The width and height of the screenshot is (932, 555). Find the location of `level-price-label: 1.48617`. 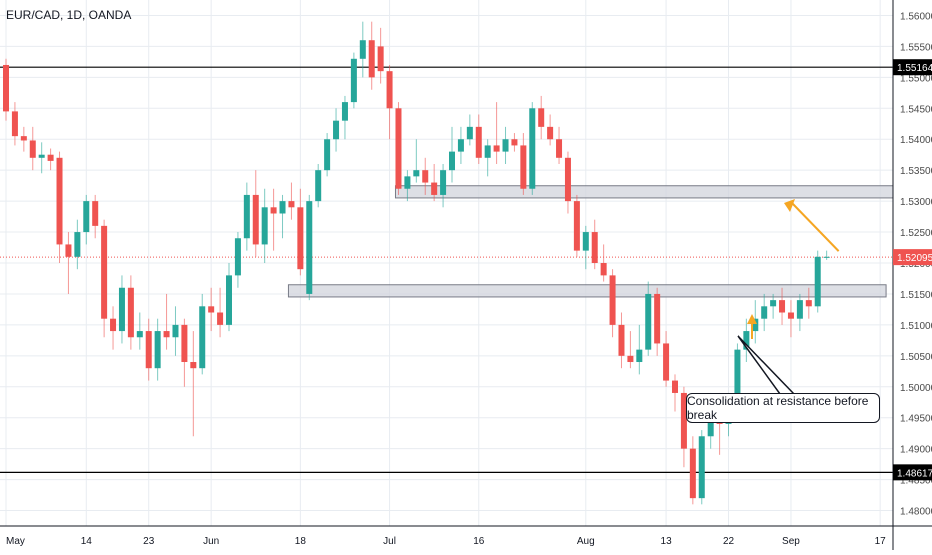

level-price-label: 1.48617 is located at coordinates (914, 473).